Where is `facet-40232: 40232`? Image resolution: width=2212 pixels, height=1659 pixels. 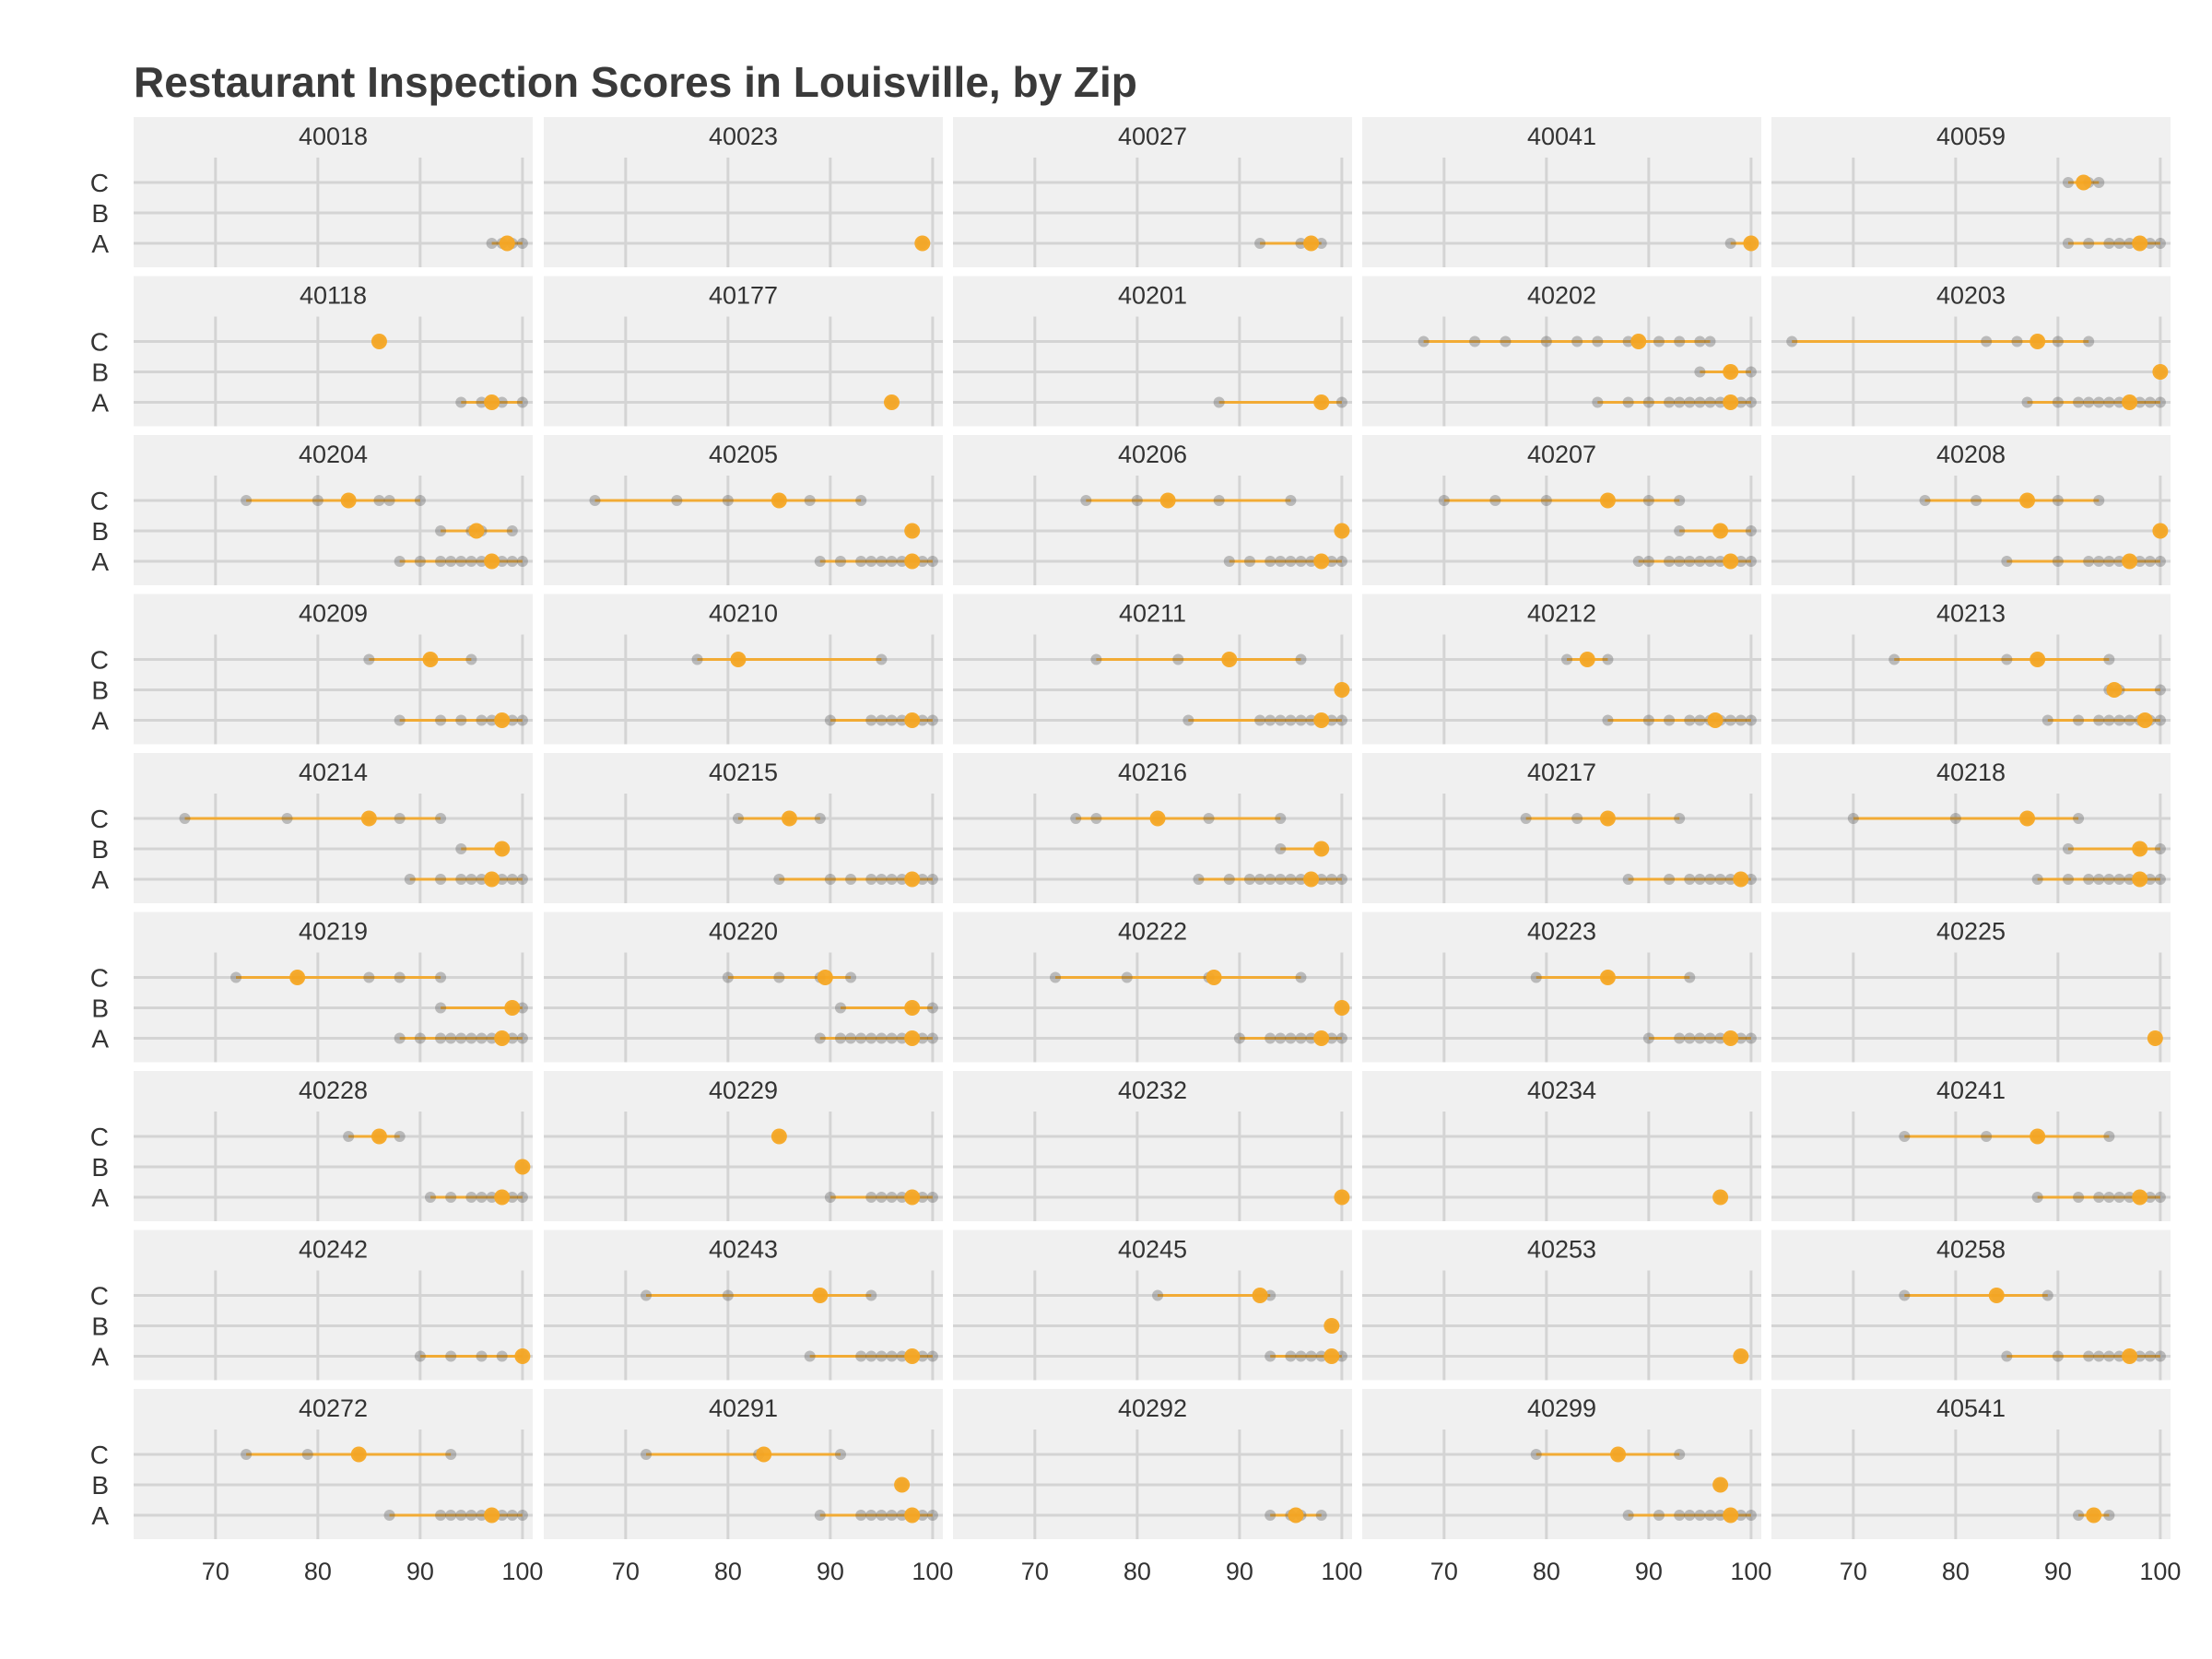
facet-40232: 40232 is located at coordinates (1152, 1146).